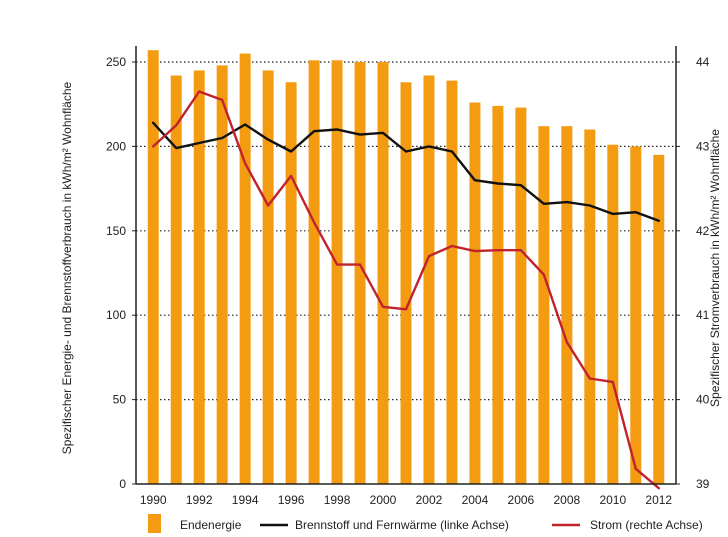  I want to click on tick-label-x-2008: 2008, so click(566, 500).